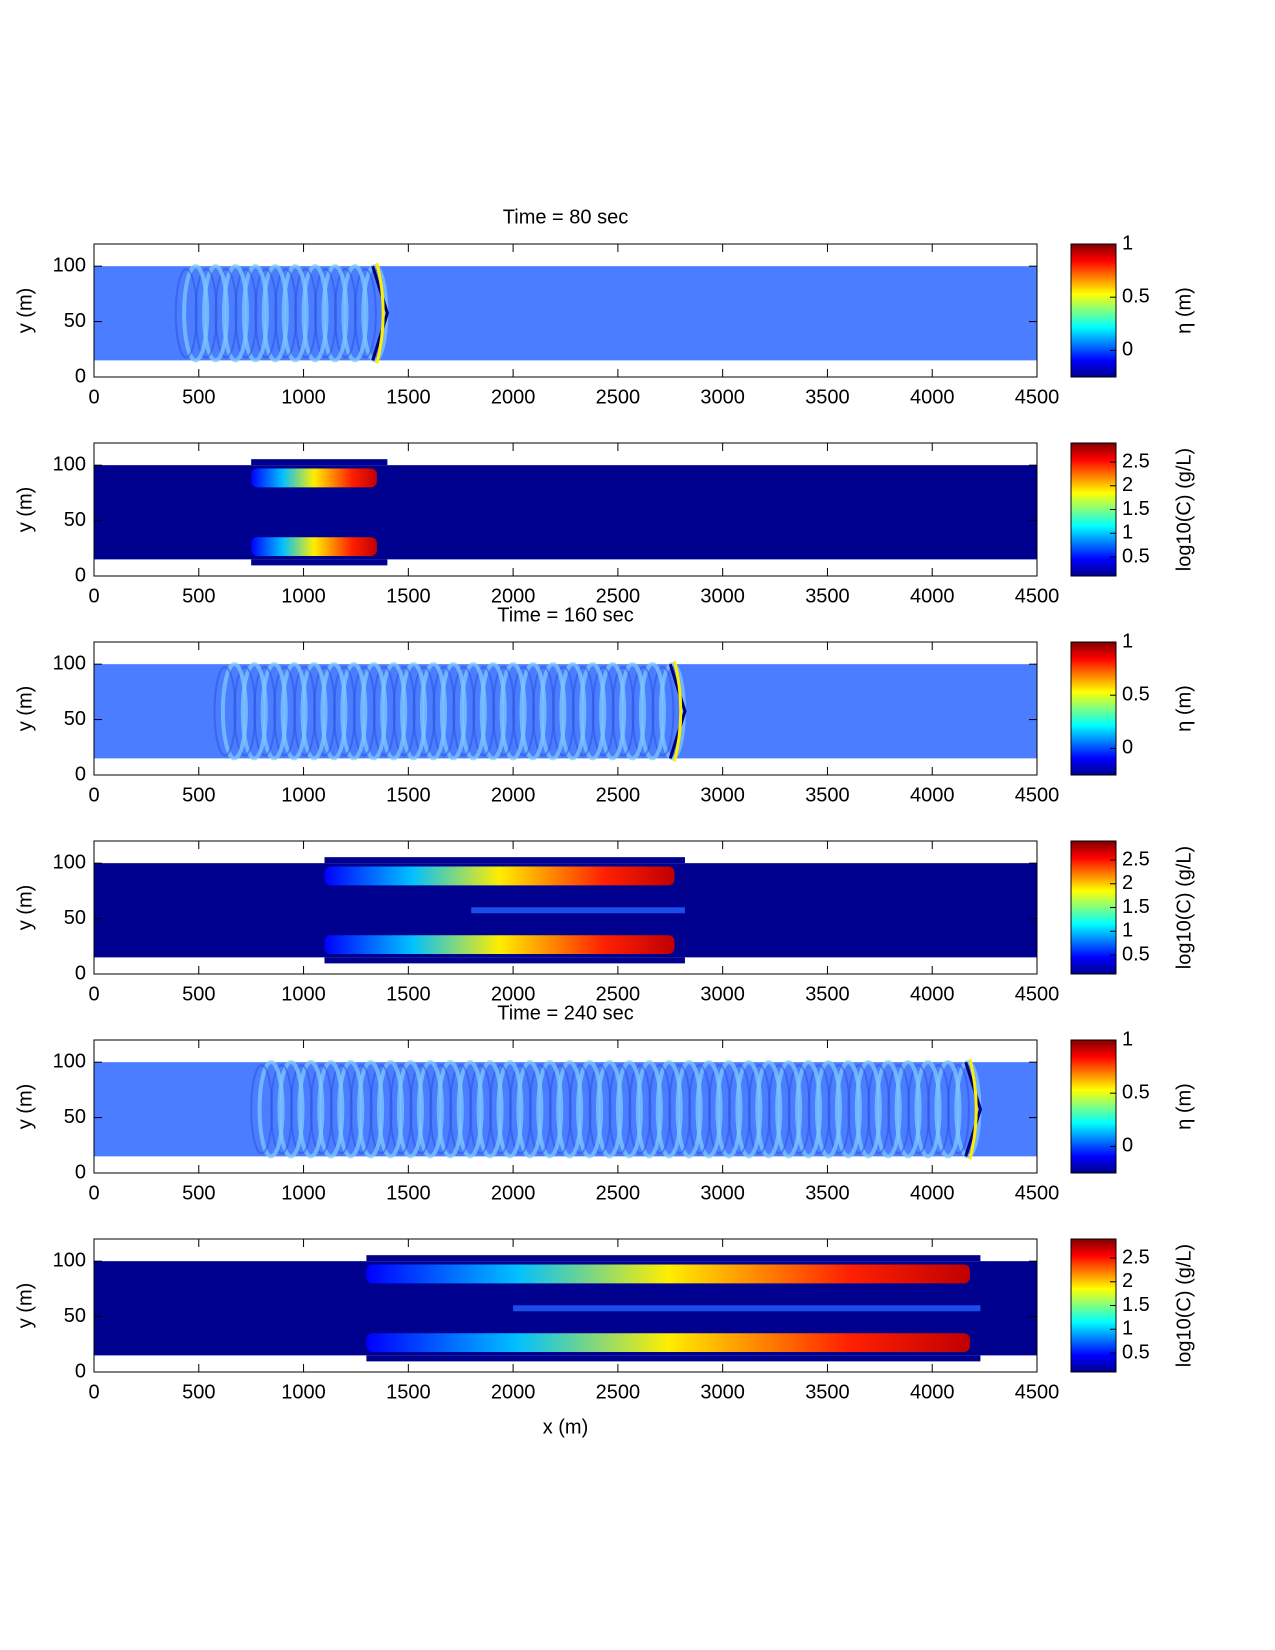  What do you see at coordinates (1184, 1106) in the screenshot?
I see `colorbar-label: η (m)` at bounding box center [1184, 1106].